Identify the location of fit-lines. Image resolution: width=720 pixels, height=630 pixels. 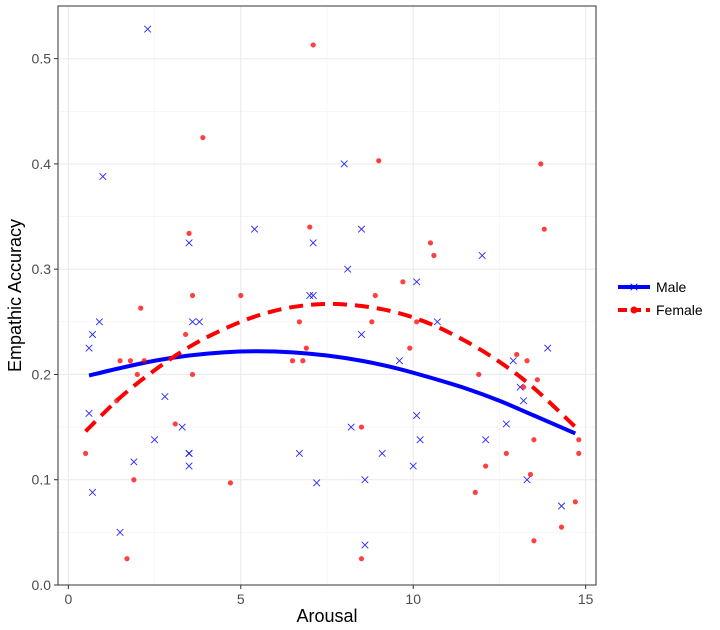
(332, 368).